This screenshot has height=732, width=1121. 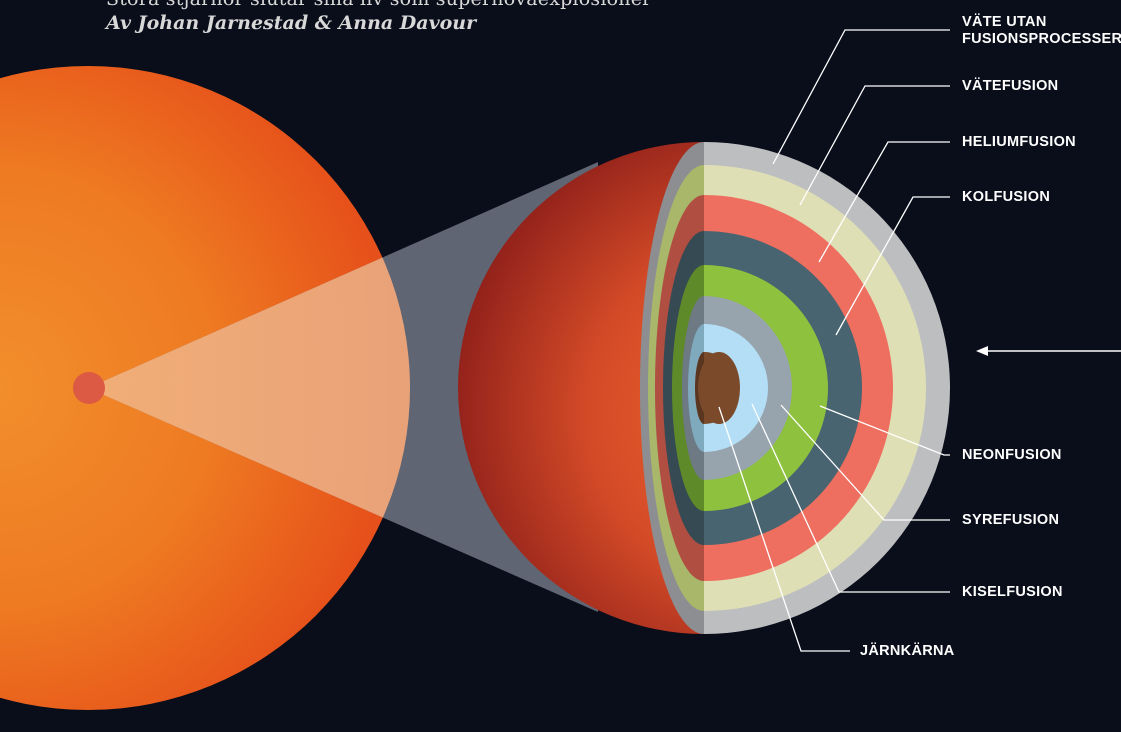 I want to click on label-line: KISELFUSION, so click(x=1012, y=592).